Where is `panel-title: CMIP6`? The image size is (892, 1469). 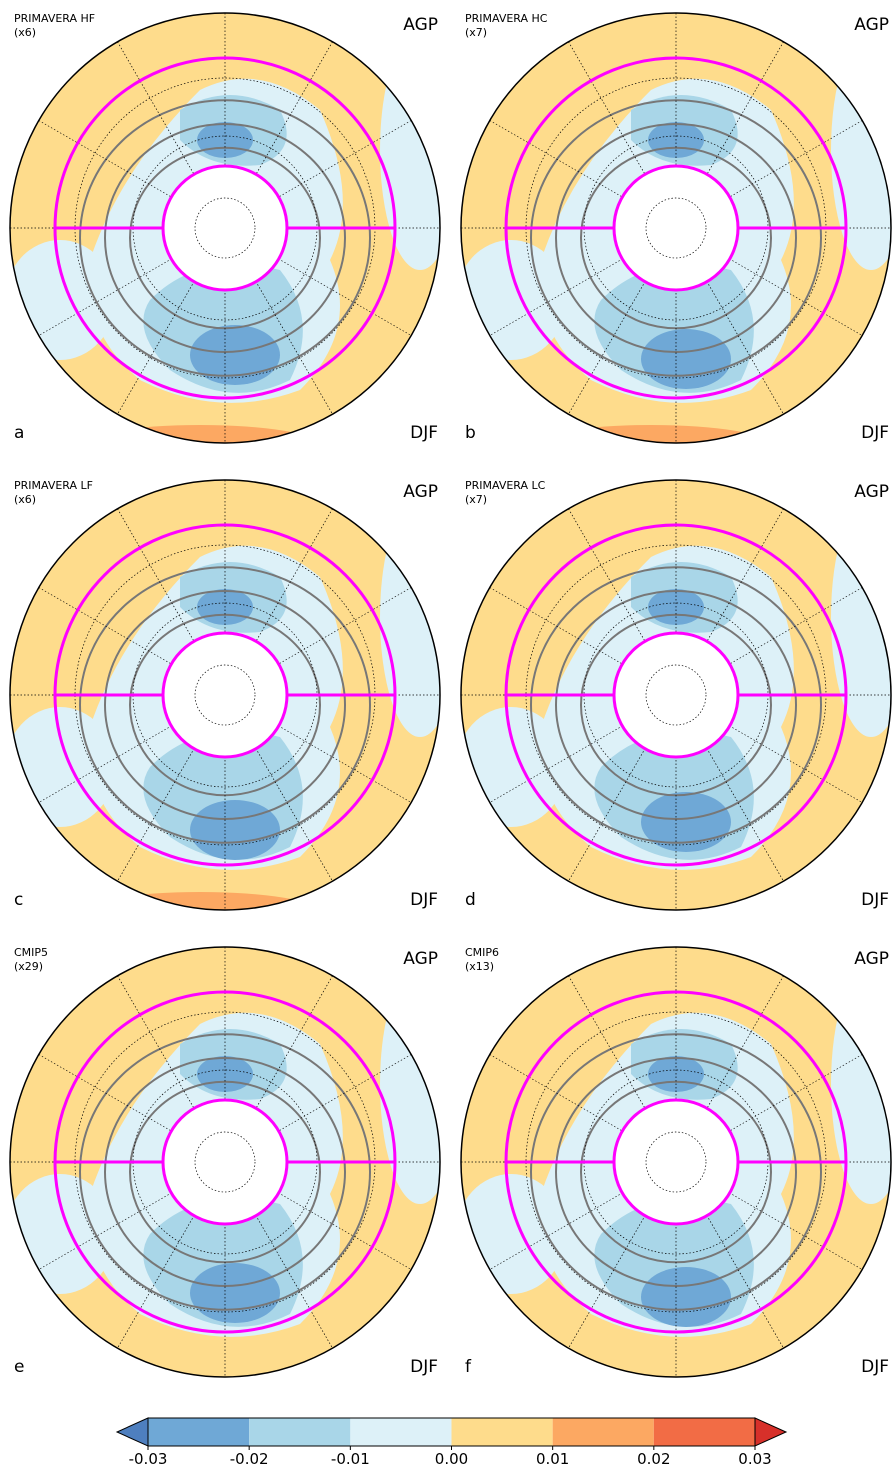
panel-title: CMIP6 is located at coordinates (482, 952).